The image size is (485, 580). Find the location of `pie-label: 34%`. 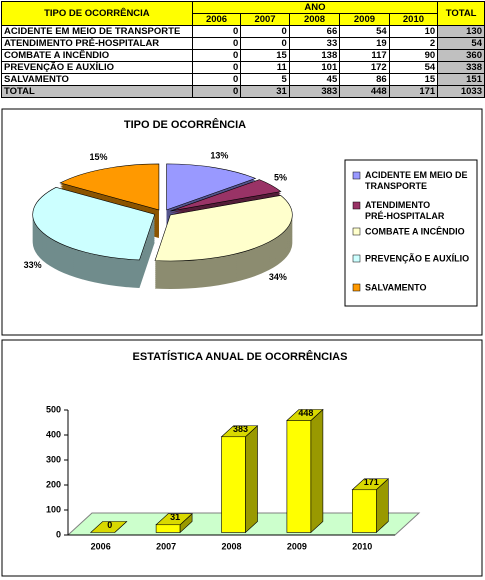

pie-label: 34% is located at coordinates (278, 277).